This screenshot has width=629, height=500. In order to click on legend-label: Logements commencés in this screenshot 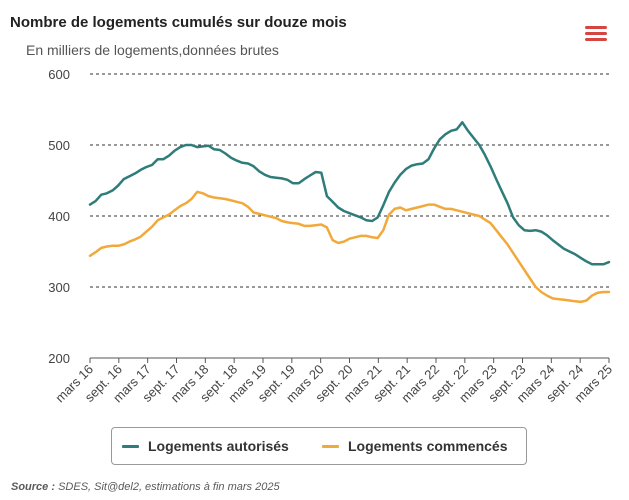, I will do `click(428, 446)`.